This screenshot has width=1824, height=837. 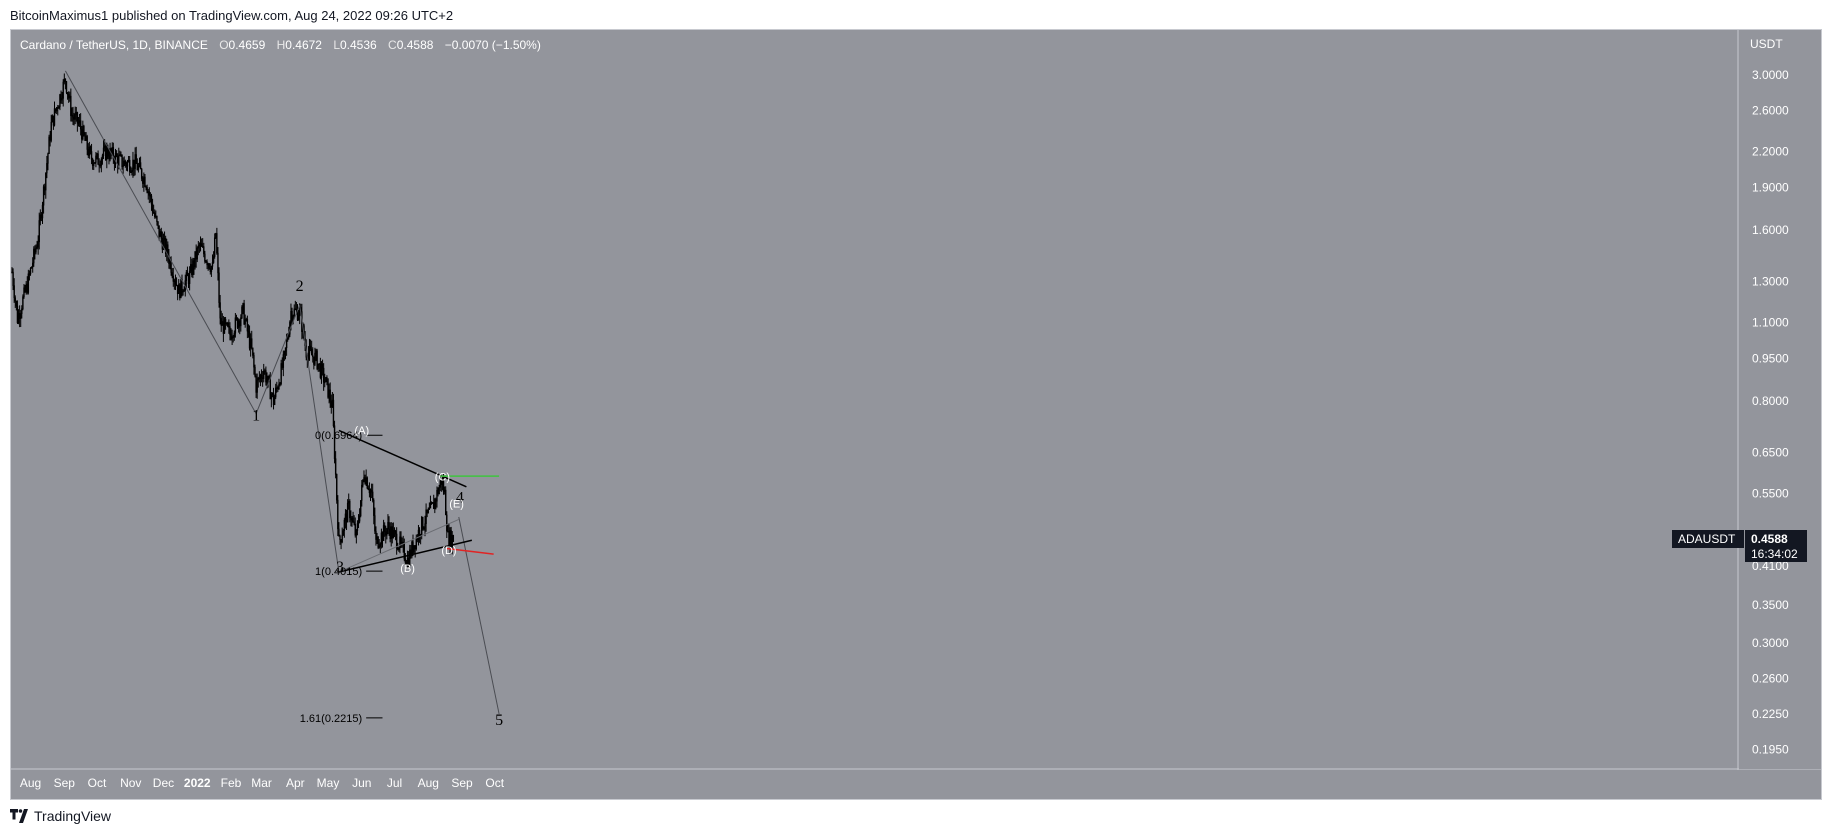 What do you see at coordinates (73, 816) in the screenshot?
I see `footer-brand-text: TradingView` at bounding box center [73, 816].